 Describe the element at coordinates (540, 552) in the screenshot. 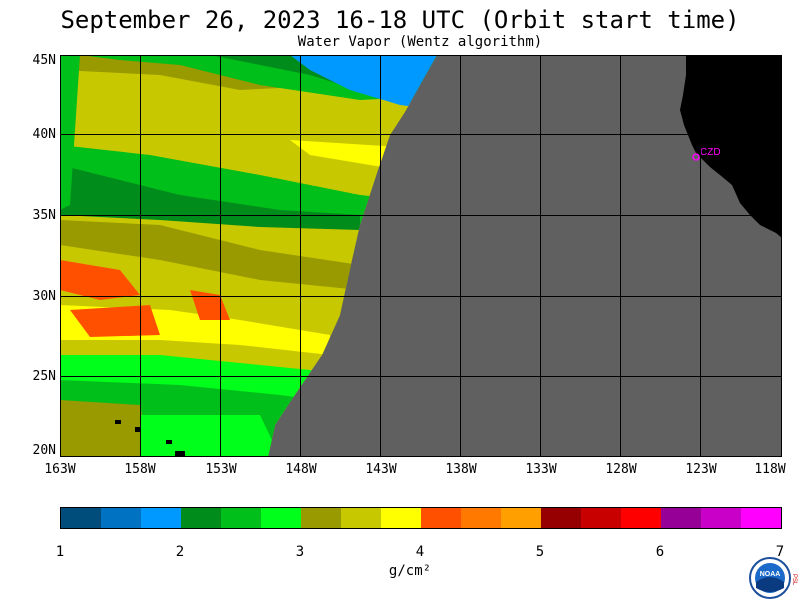

I see `colorbar-tick-5: 5` at that location.